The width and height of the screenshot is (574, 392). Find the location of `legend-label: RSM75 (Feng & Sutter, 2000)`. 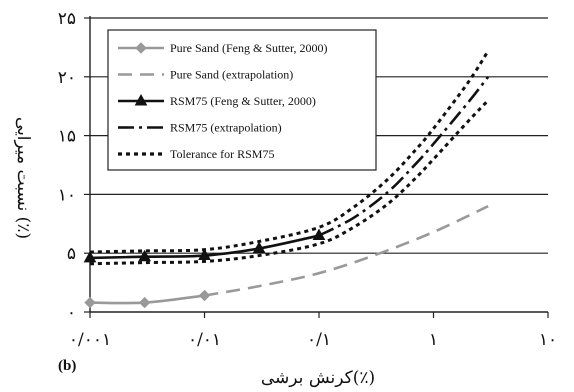

legend-label: RSM75 (Feng & Sutter, 2000) is located at coordinates (243, 101).